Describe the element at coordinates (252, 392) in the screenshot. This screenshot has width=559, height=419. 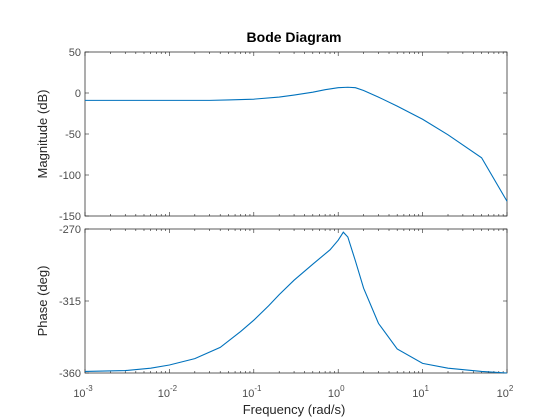
I see `x-tick-label: 10⁻¹` at that location.